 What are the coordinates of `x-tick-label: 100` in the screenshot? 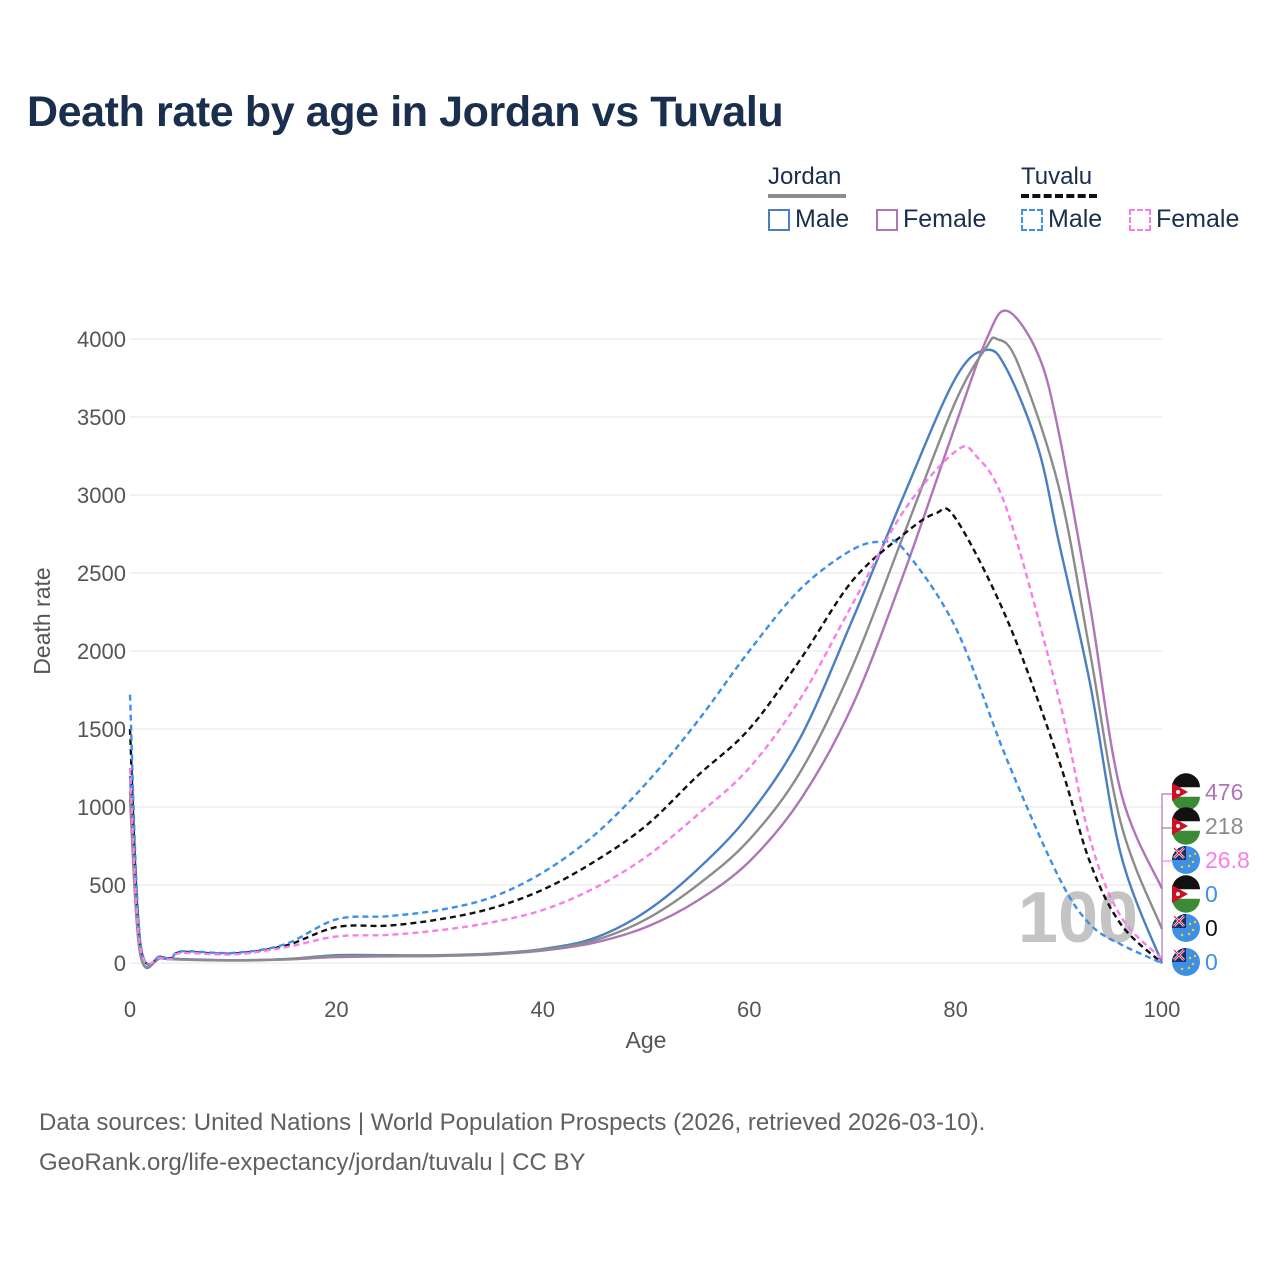 It's located at (1162, 1009).